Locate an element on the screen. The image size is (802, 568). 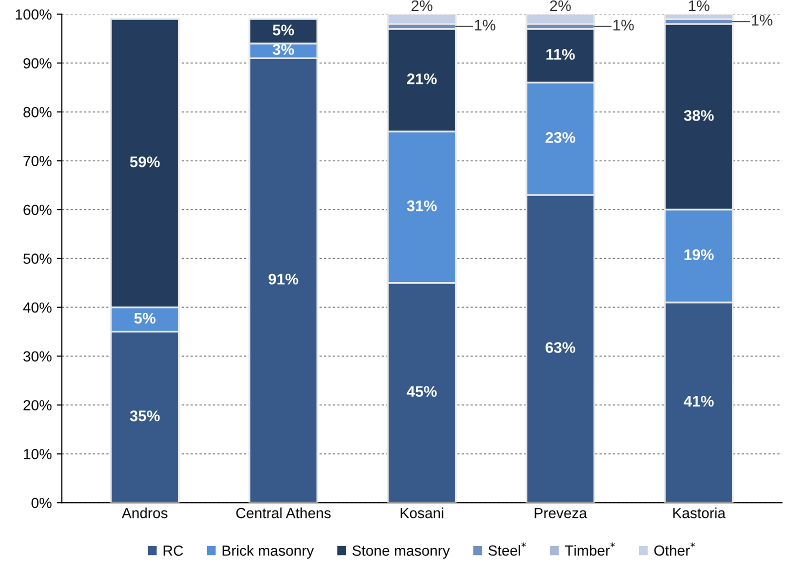
y-tick-label: 40% is located at coordinates (37, 307).